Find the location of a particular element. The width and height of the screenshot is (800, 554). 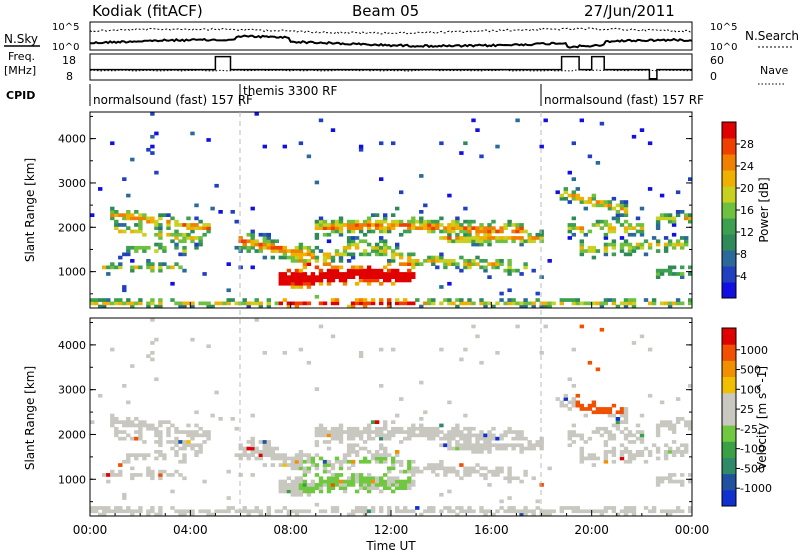

ytick-label: 1000 is located at coordinates (72, 272).